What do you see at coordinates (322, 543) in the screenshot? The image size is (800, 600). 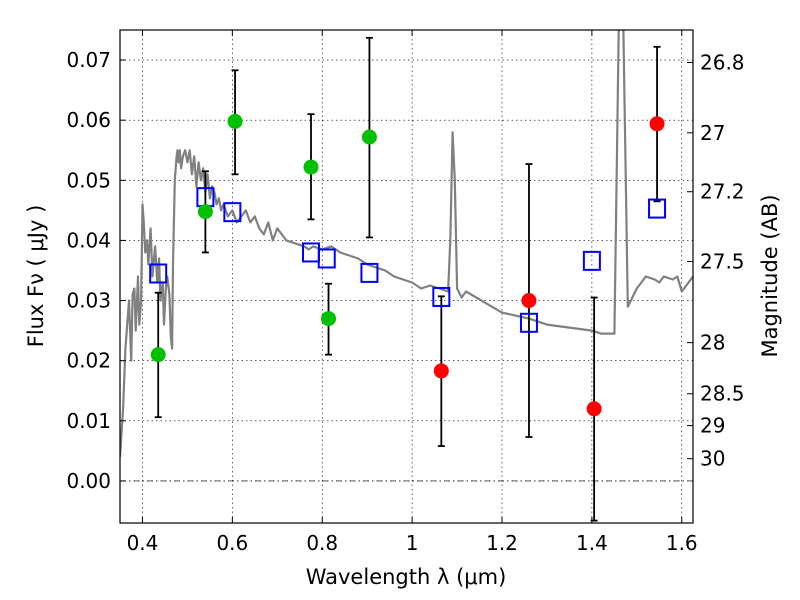 I see `x-tick-label: 0.8` at bounding box center [322, 543].